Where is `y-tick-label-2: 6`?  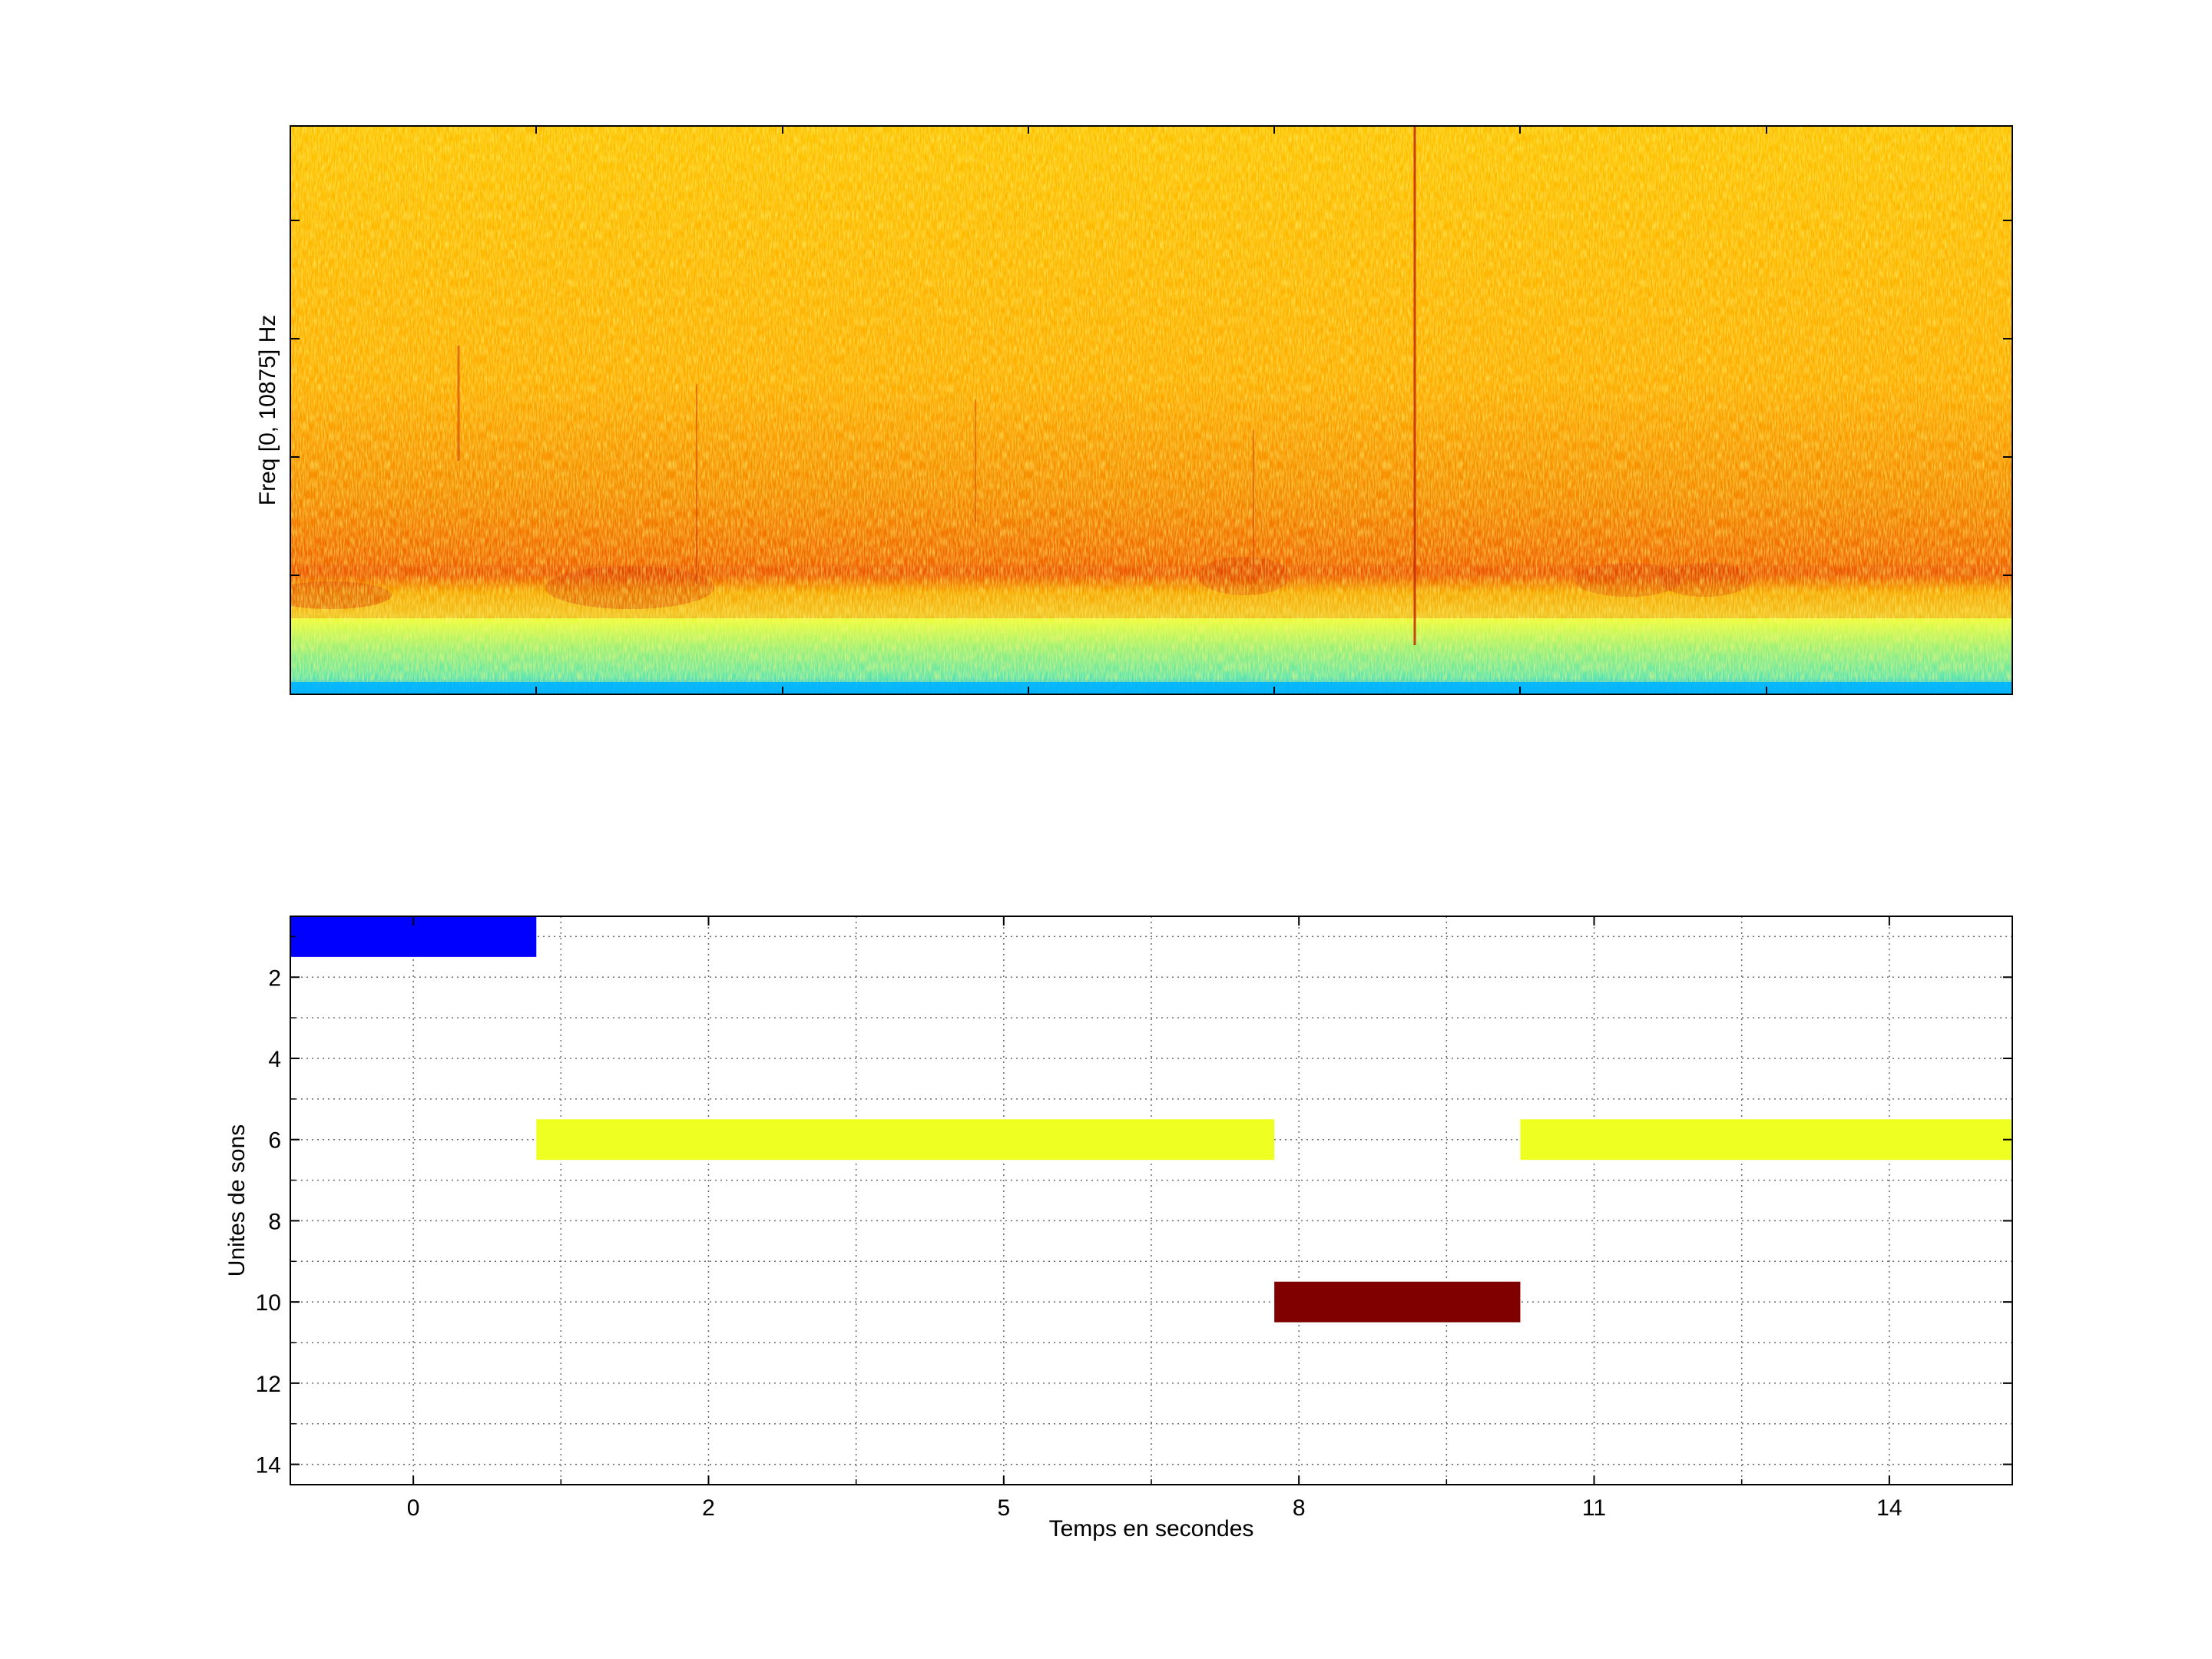 y-tick-label-2: 6 is located at coordinates (275, 1141).